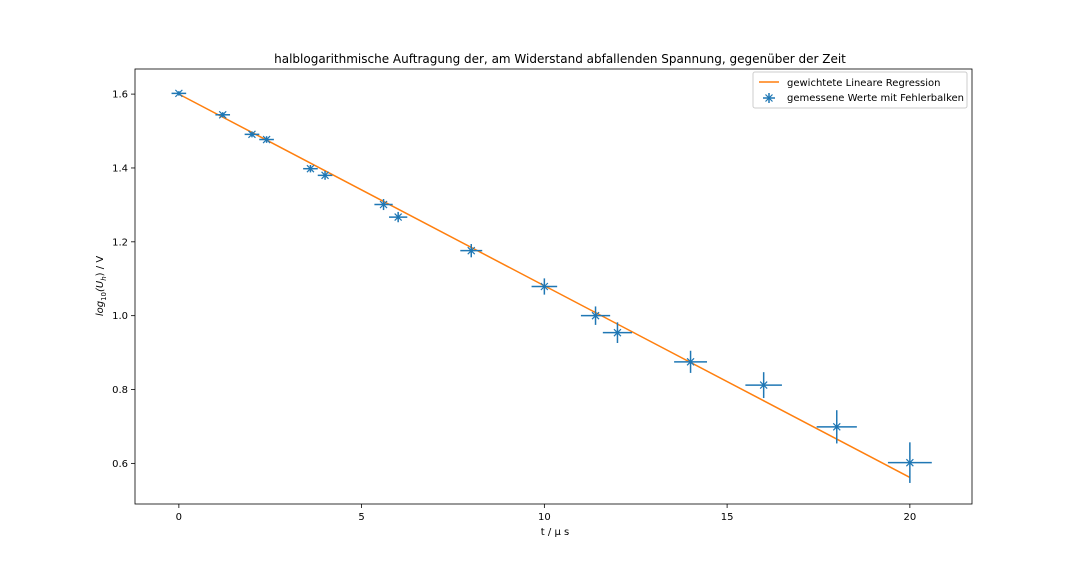  What do you see at coordinates (120, 95) in the screenshot?
I see `y-tick-label: 1.6` at bounding box center [120, 95].